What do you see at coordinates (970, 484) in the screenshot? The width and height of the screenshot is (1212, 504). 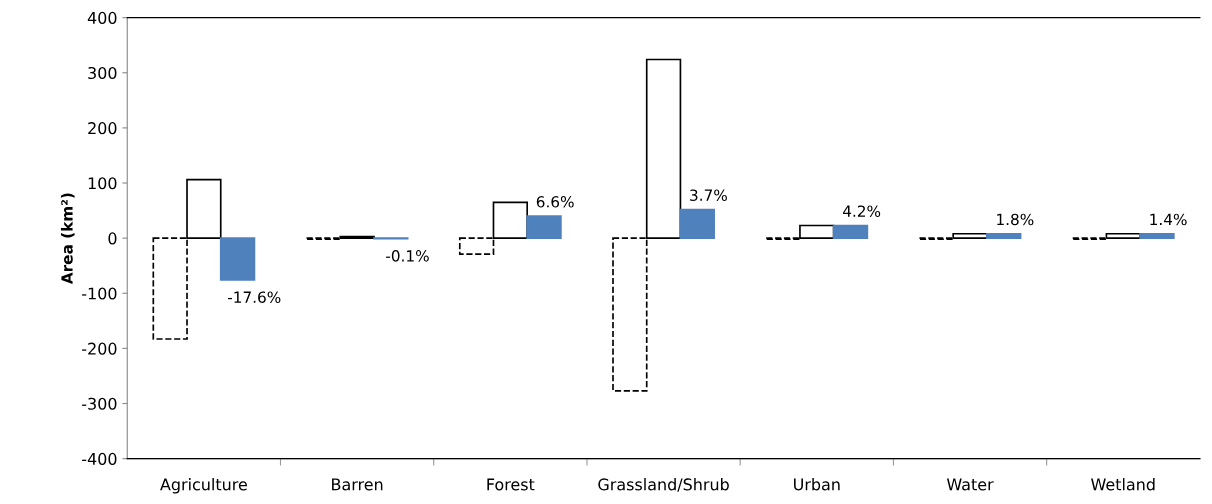 I see `x-tick-label: Water` at bounding box center [970, 484].